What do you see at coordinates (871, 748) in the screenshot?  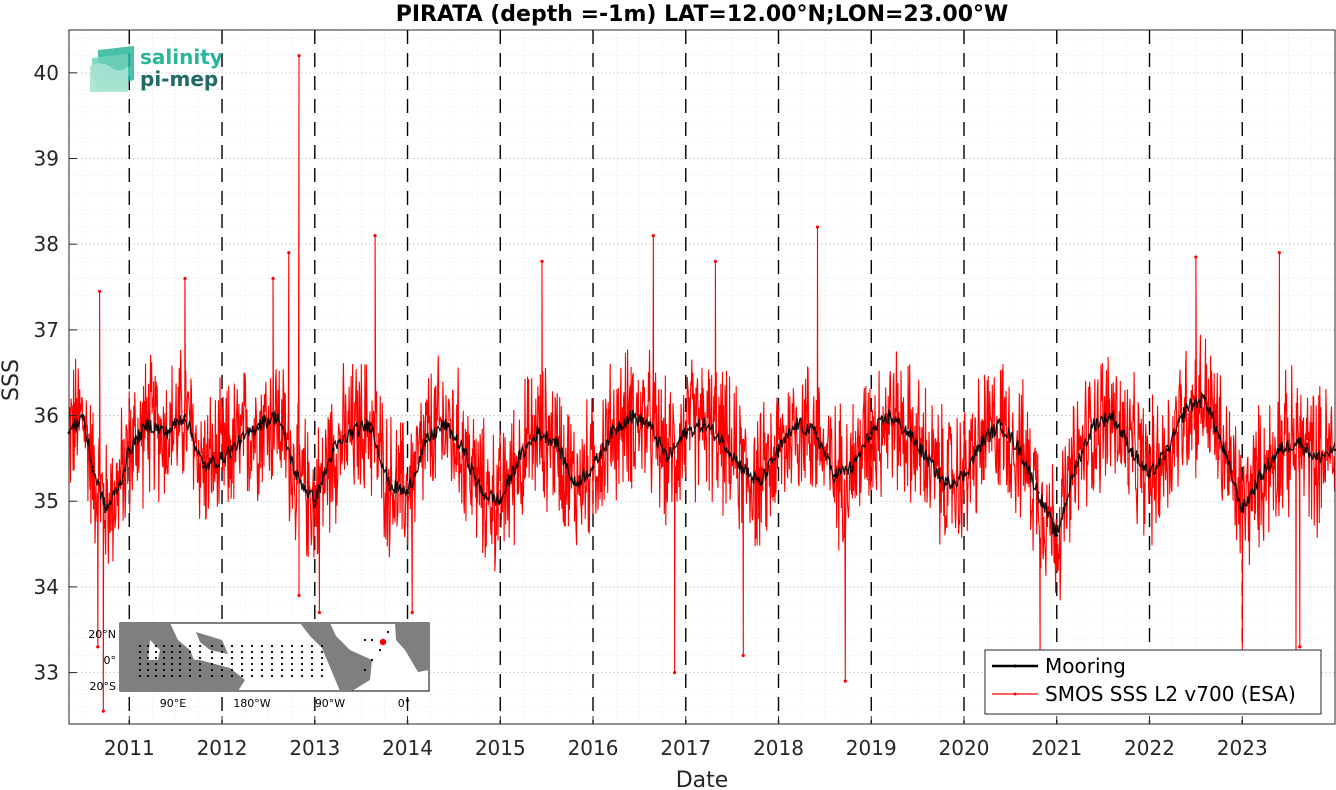 I see `x-tick-label: 2019` at bounding box center [871, 748].